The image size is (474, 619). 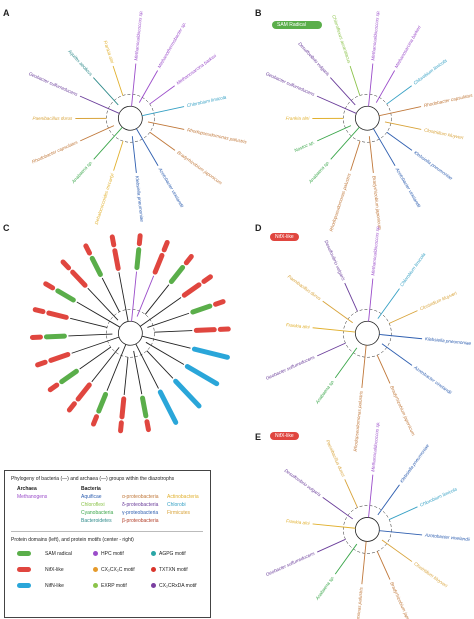 What do you see at coordinates (114, 586) in the screenshot?
I see `legend-motif-exrp: EXRP motif` at bounding box center [114, 586].